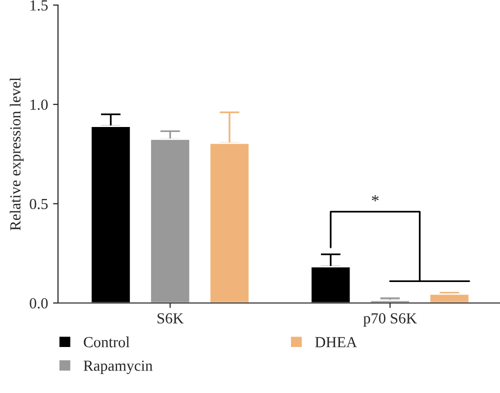  I want to click on y-tick-label: 0.5, so click(39, 204).